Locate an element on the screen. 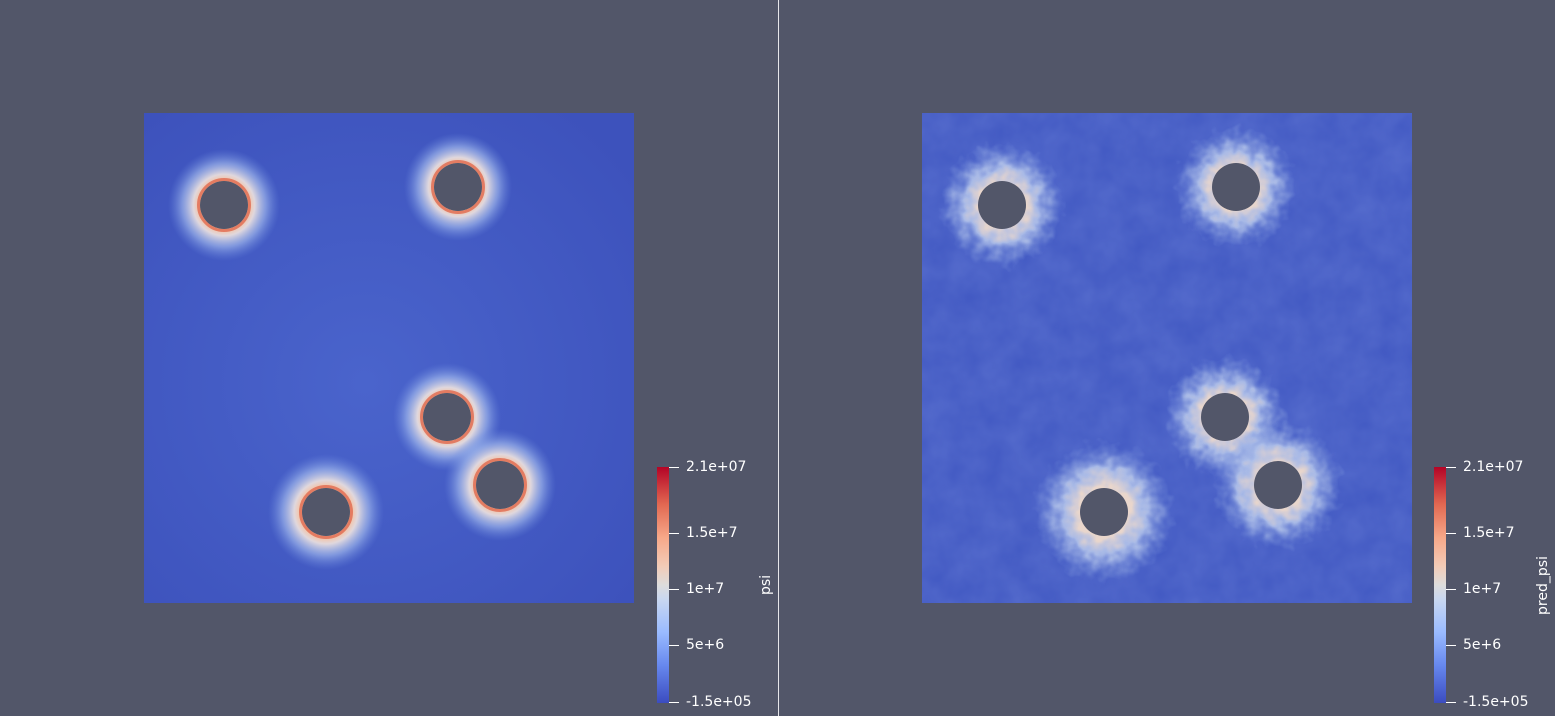  psi-colorbar: 2.1e+07 1.5e+7 1e+7 5e+6 -1.5e+05 is located at coordinates (704, 584).